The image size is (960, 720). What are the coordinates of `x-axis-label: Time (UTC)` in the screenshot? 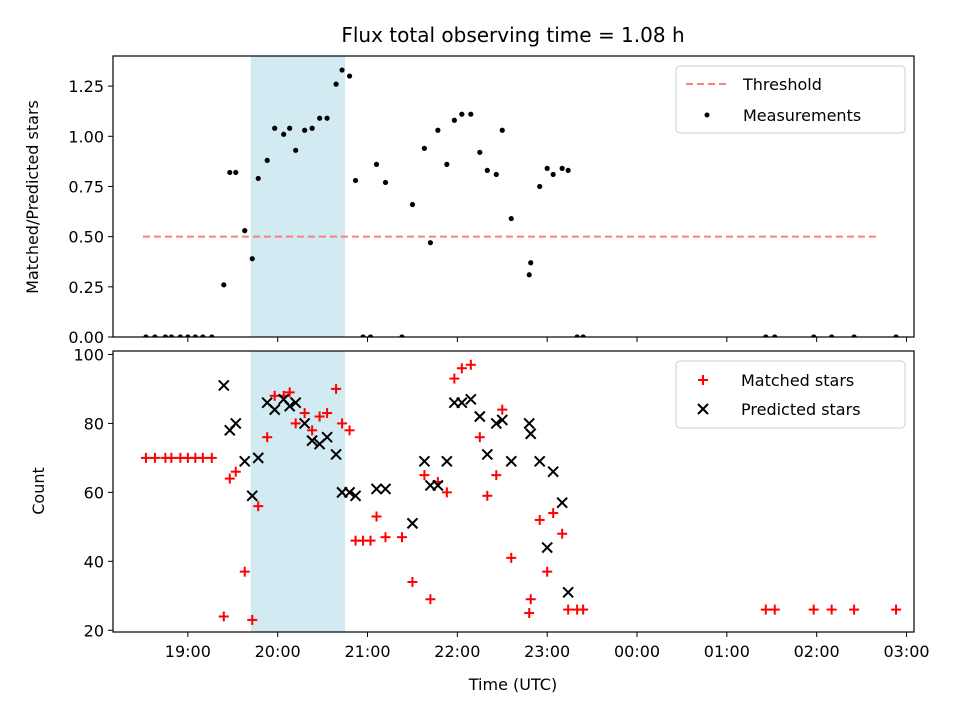 It's located at (512, 684).